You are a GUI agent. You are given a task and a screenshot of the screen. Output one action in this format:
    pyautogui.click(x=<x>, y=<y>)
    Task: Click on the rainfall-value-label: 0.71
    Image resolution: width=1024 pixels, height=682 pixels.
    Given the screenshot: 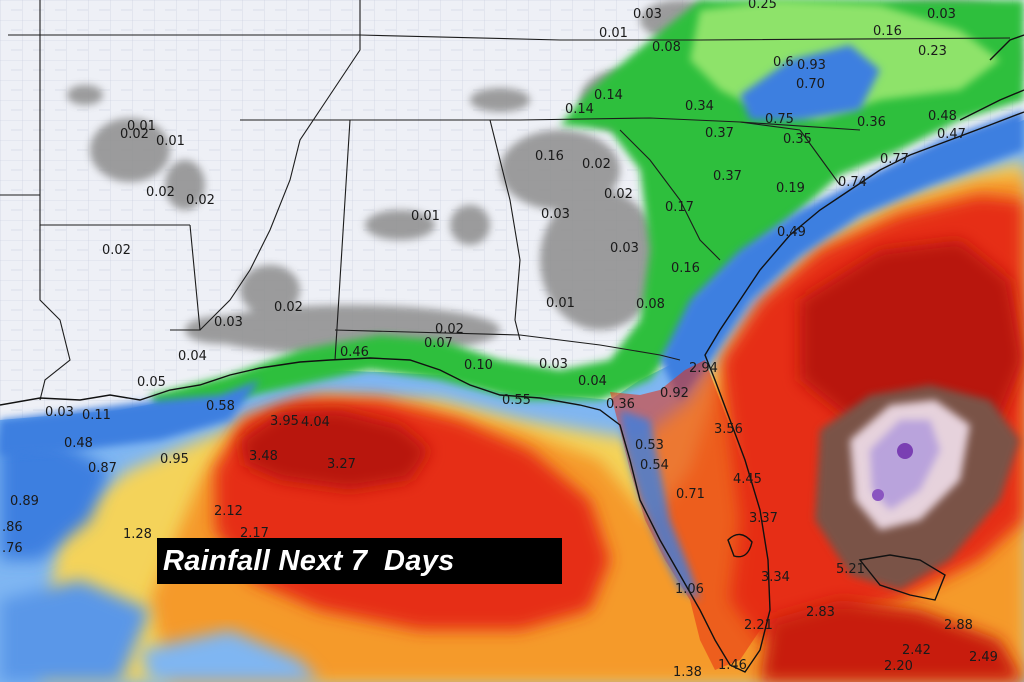 What is the action you would take?
    pyautogui.click(x=690, y=494)
    